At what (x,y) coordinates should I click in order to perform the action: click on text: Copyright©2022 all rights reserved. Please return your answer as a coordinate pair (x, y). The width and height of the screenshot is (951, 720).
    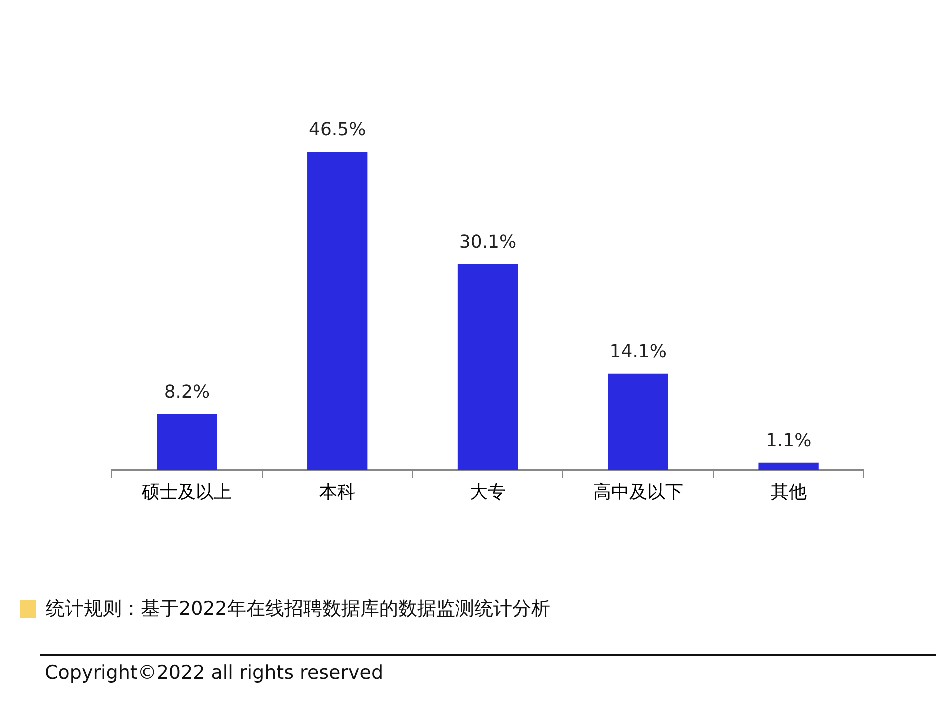
    Looking at the image, I should click on (215, 673).